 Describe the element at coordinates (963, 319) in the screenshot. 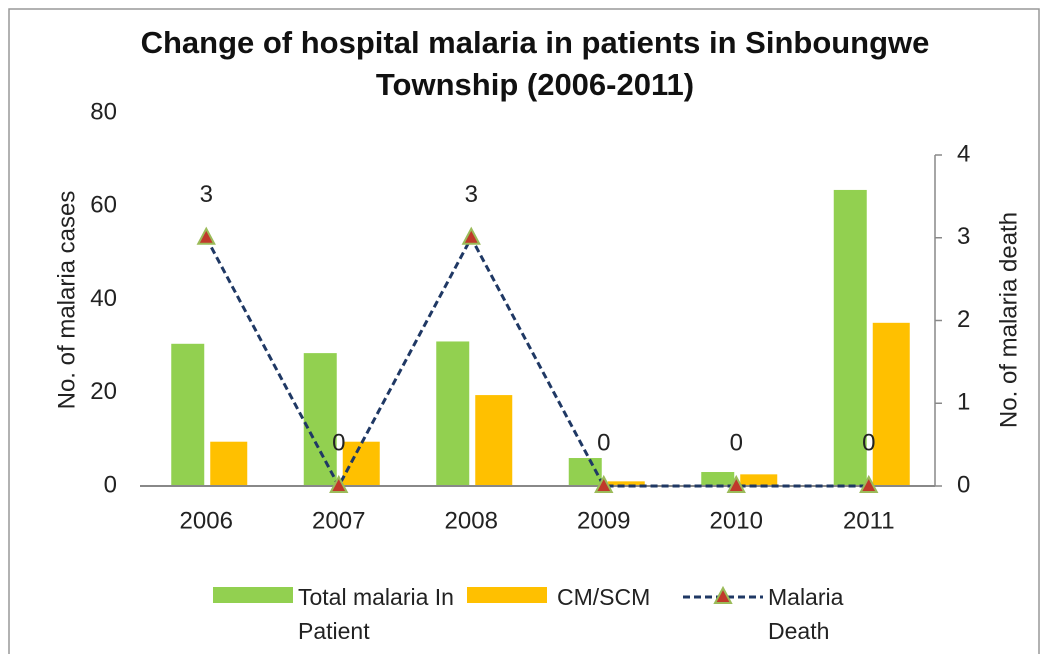

I see `y2-tick-label: 2` at that location.